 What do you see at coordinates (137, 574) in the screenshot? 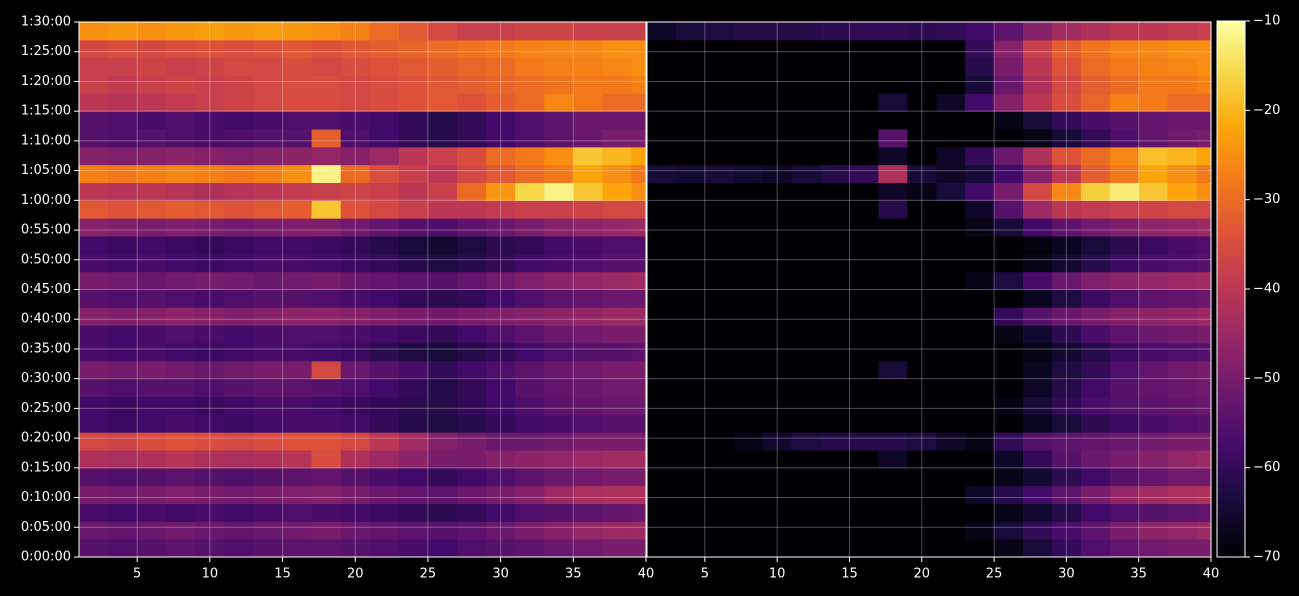
I see `x-tick-label: 5` at bounding box center [137, 574].